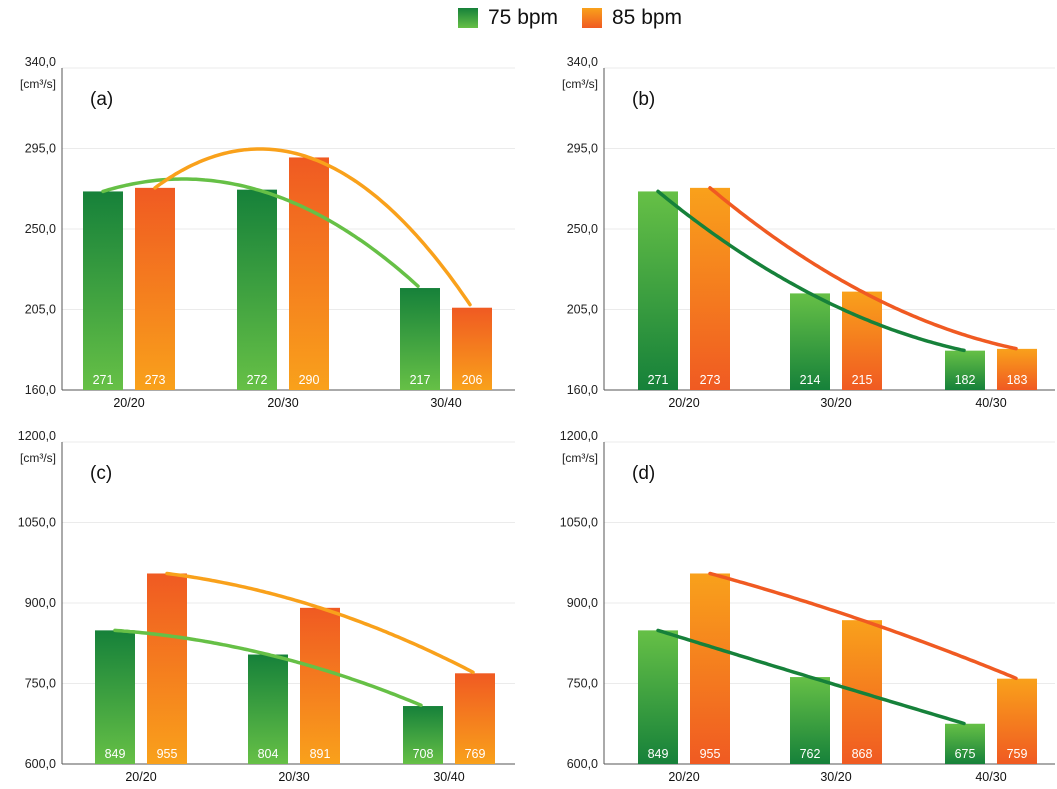  Describe the element at coordinates (523, 17) in the screenshot. I see `legend-label-75bpm: 75 bpm` at that location.